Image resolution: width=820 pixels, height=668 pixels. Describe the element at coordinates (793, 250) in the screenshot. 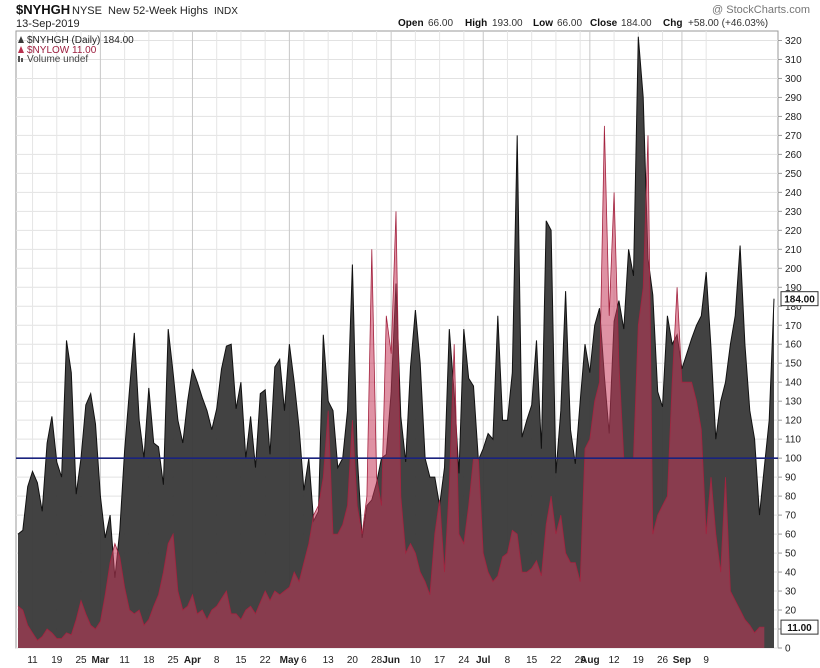

I see `y-tick-label: 210` at that location.